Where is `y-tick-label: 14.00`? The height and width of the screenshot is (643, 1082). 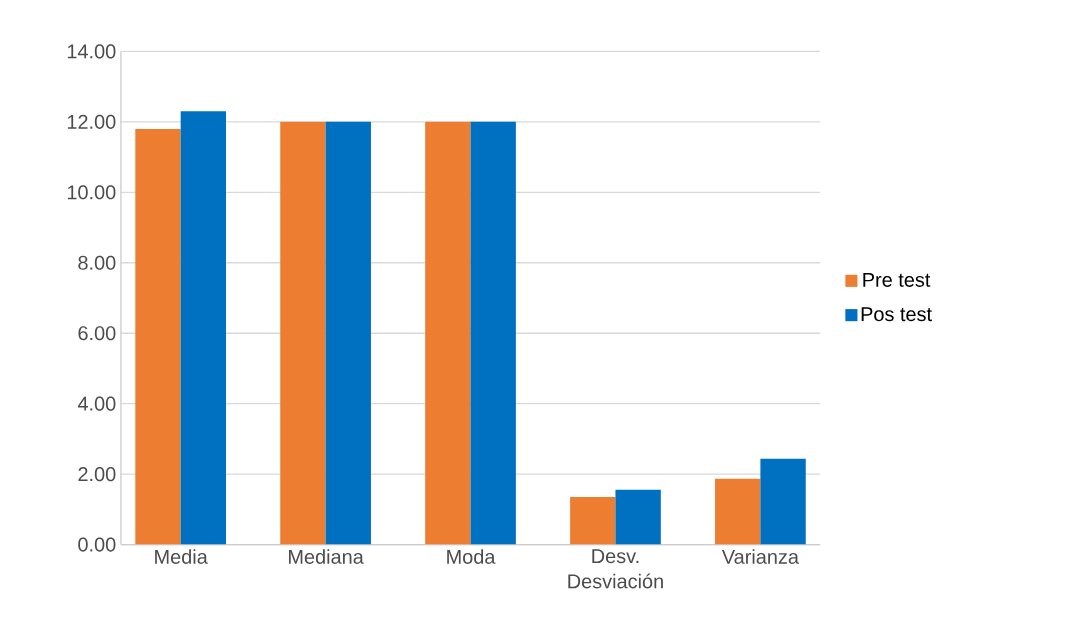
y-tick-label: 14.00 is located at coordinates (91, 51).